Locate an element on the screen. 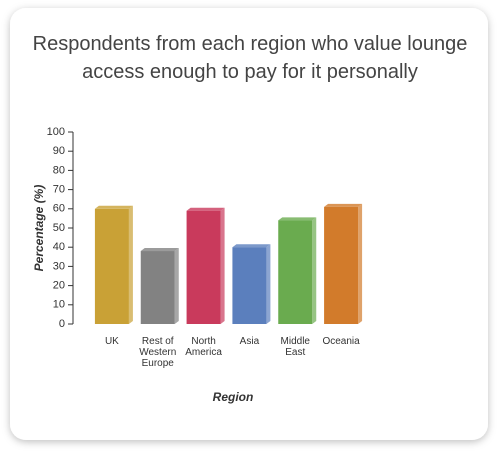 The width and height of the screenshot is (500, 453). y-tick-label: 10 is located at coordinates (59, 305).